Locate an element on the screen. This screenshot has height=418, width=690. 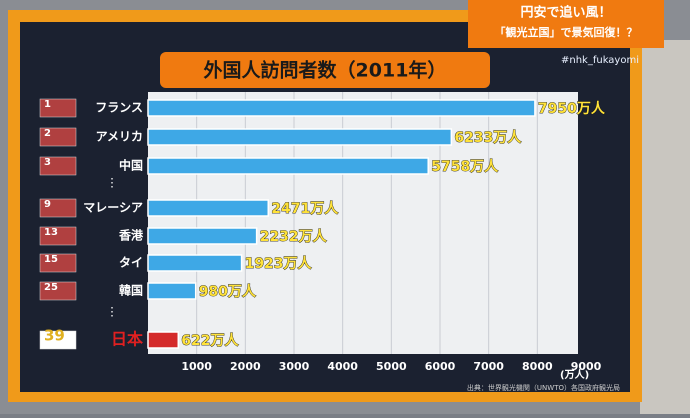
x-tick-label: 5000 is located at coordinates (391, 366).